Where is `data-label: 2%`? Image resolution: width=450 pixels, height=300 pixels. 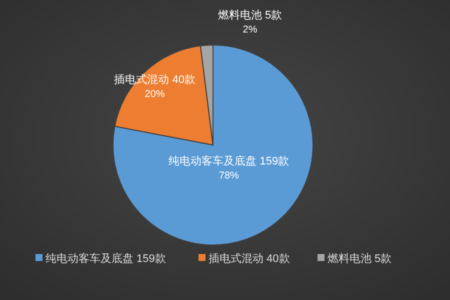 data-label: 2% is located at coordinates (250, 30).